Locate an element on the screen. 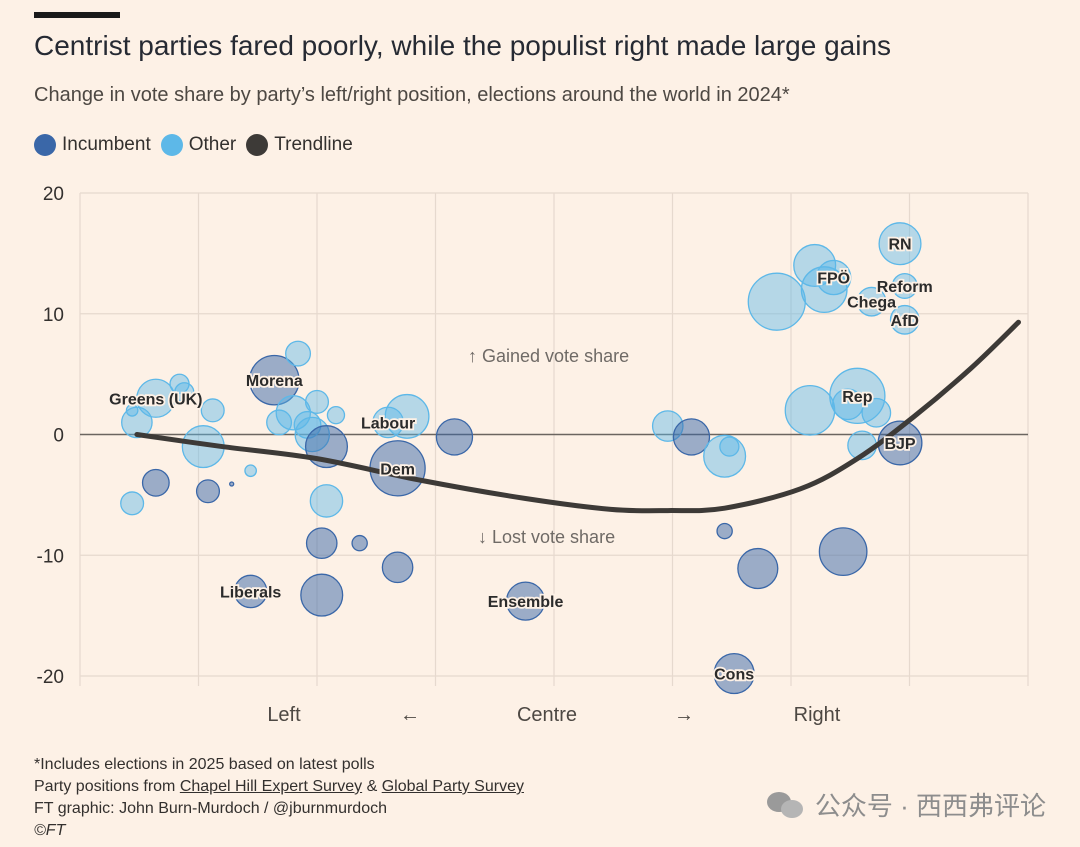  legend-swatch-other is located at coordinates (171, 145).